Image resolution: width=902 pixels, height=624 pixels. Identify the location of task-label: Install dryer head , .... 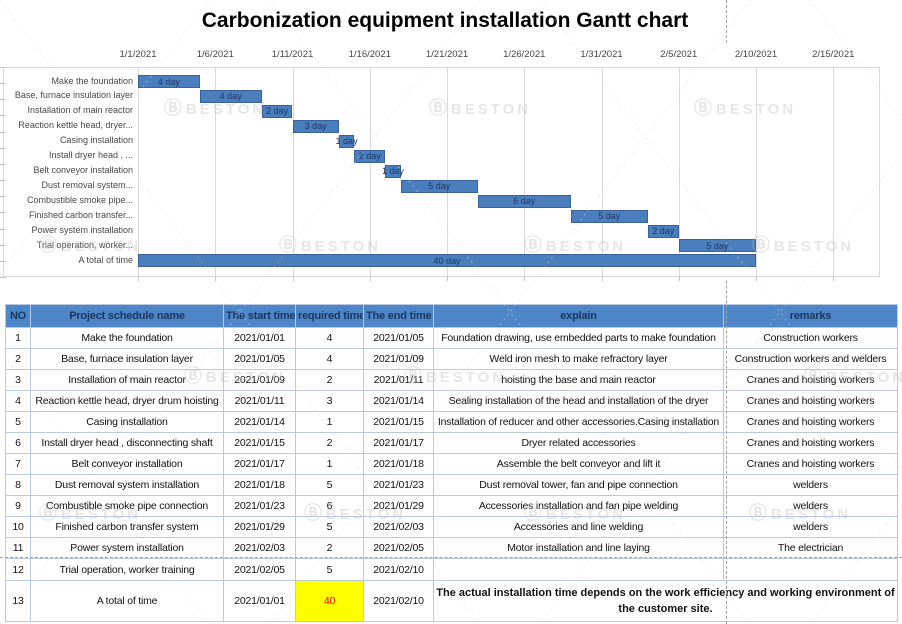
(90, 155).